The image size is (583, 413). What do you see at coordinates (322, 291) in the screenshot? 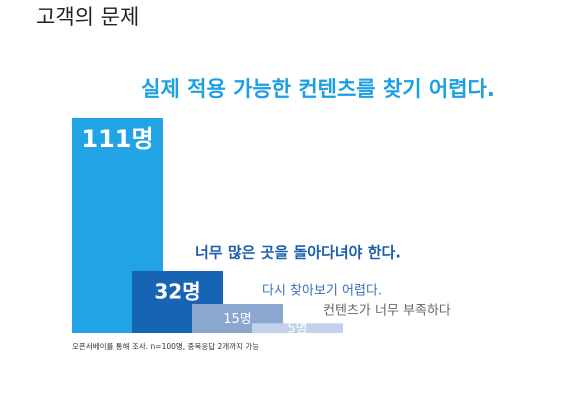
I see `bar-annotation: 다시 찾아보기 어렵다.` at bounding box center [322, 291].